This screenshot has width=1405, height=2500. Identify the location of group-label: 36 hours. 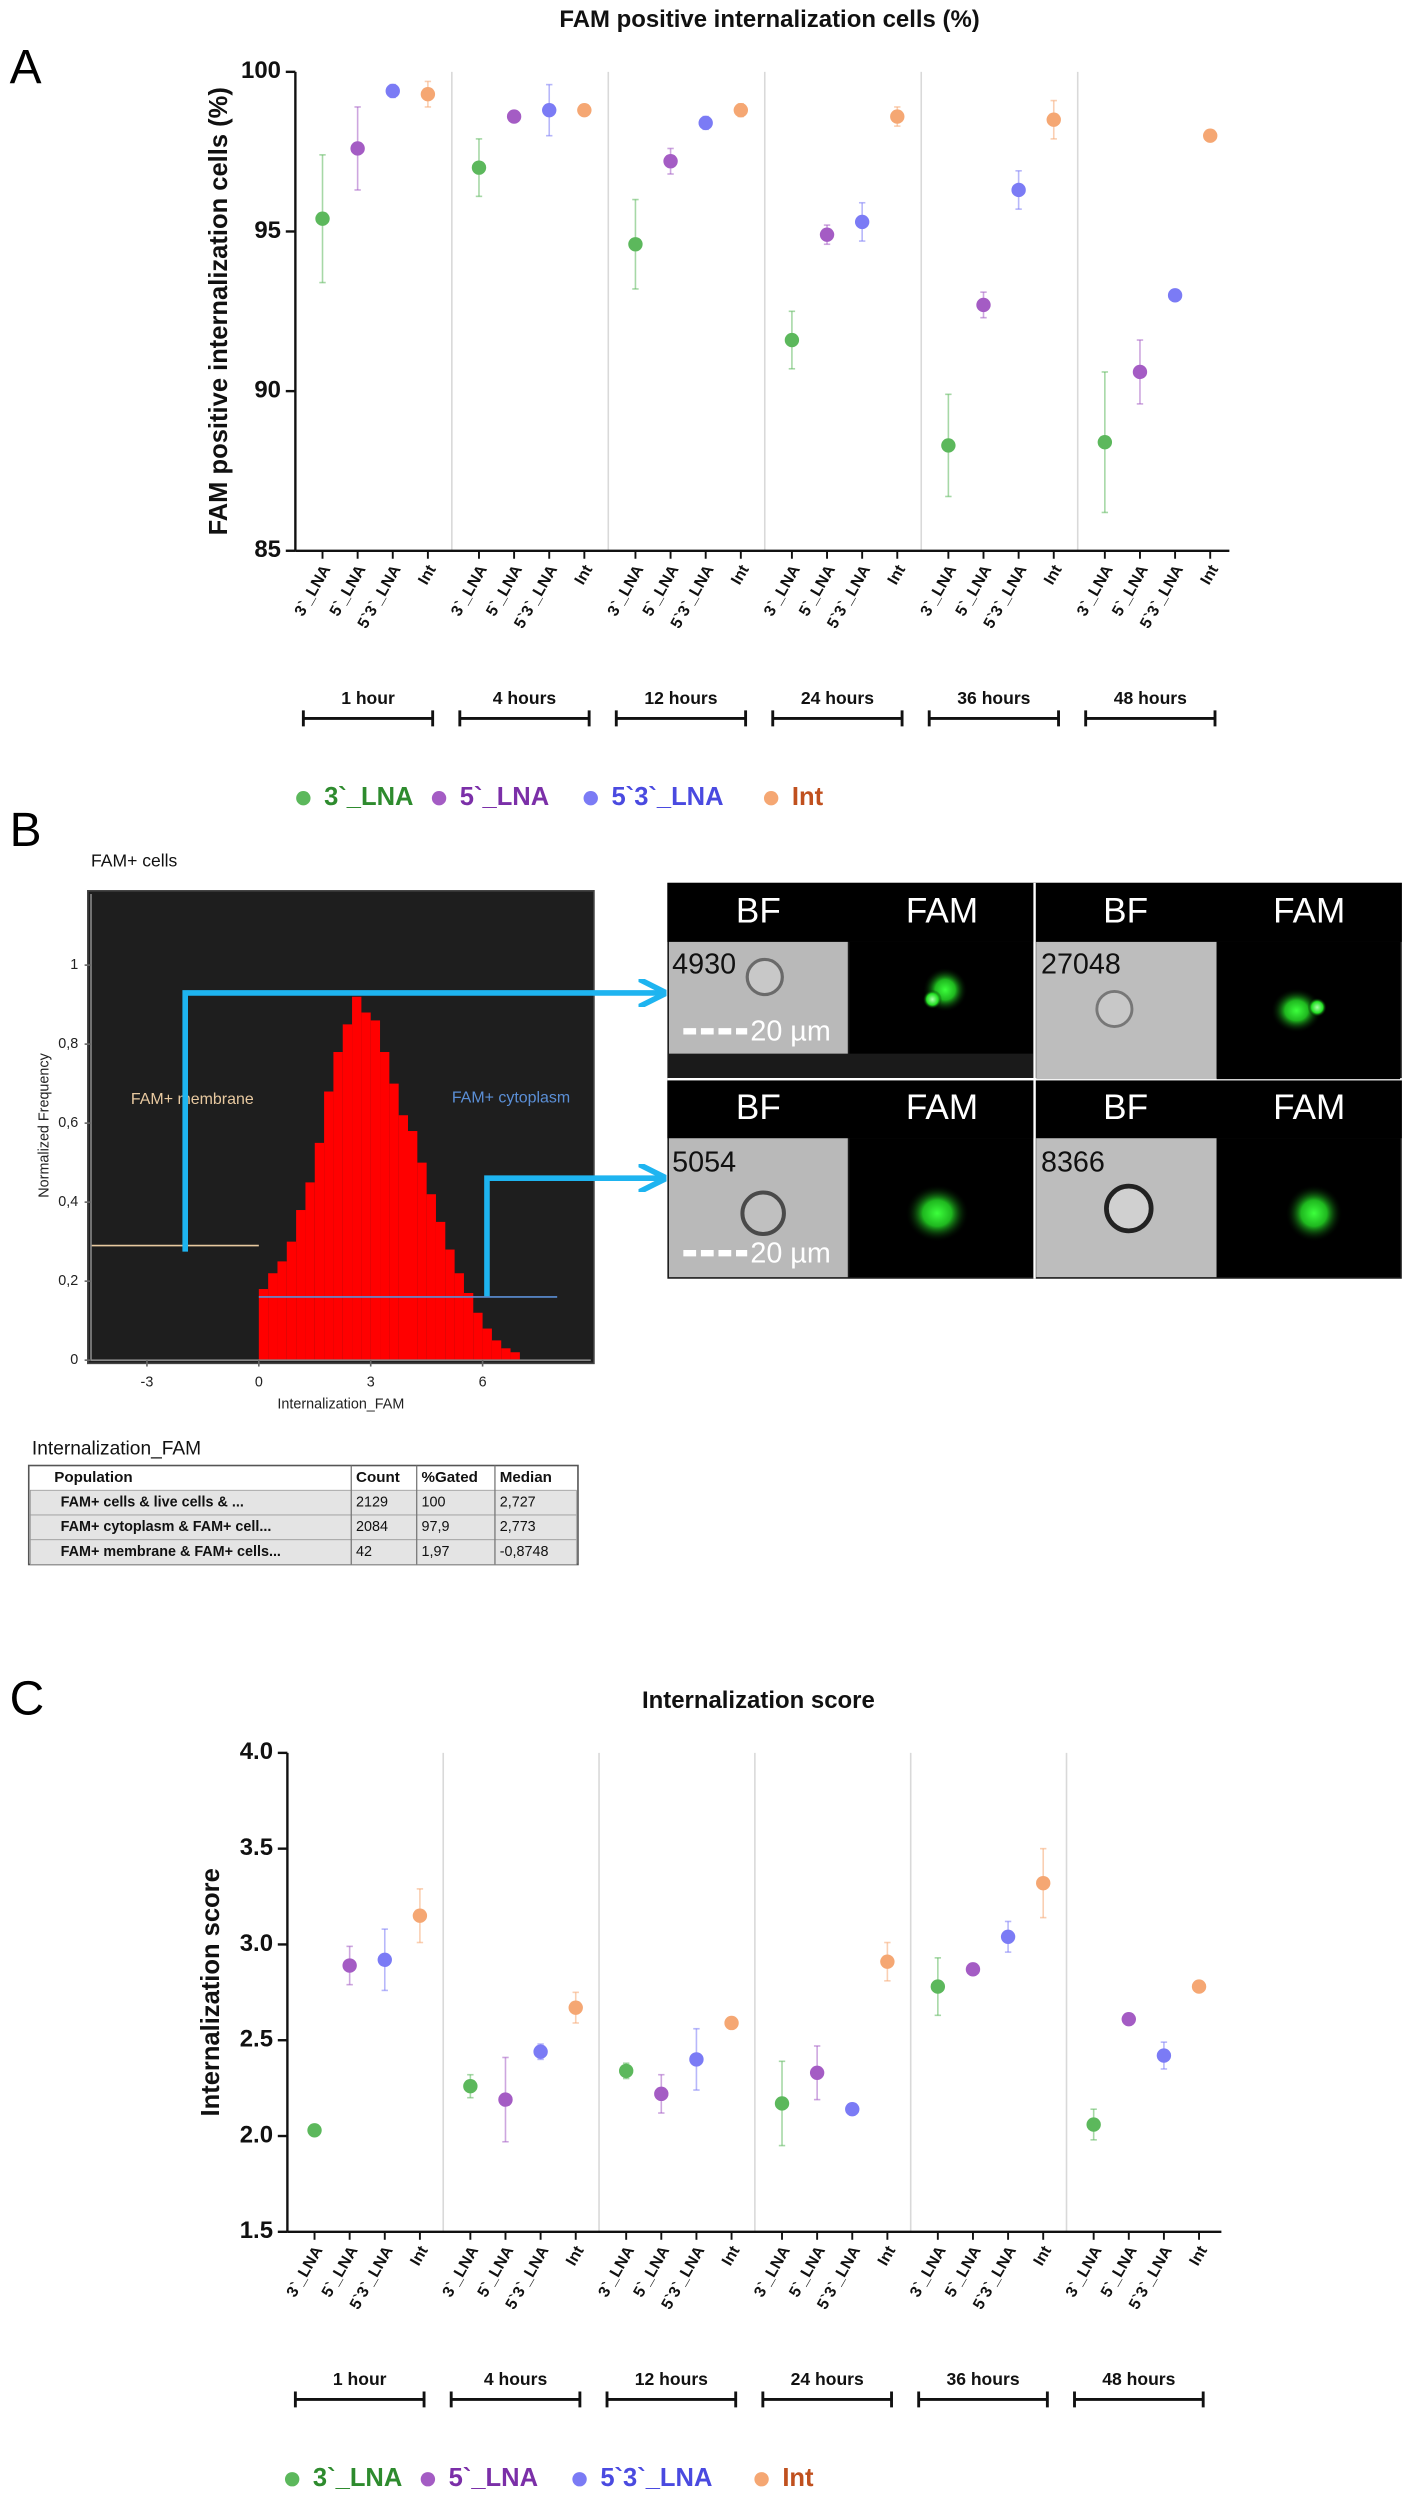
(982, 2379).